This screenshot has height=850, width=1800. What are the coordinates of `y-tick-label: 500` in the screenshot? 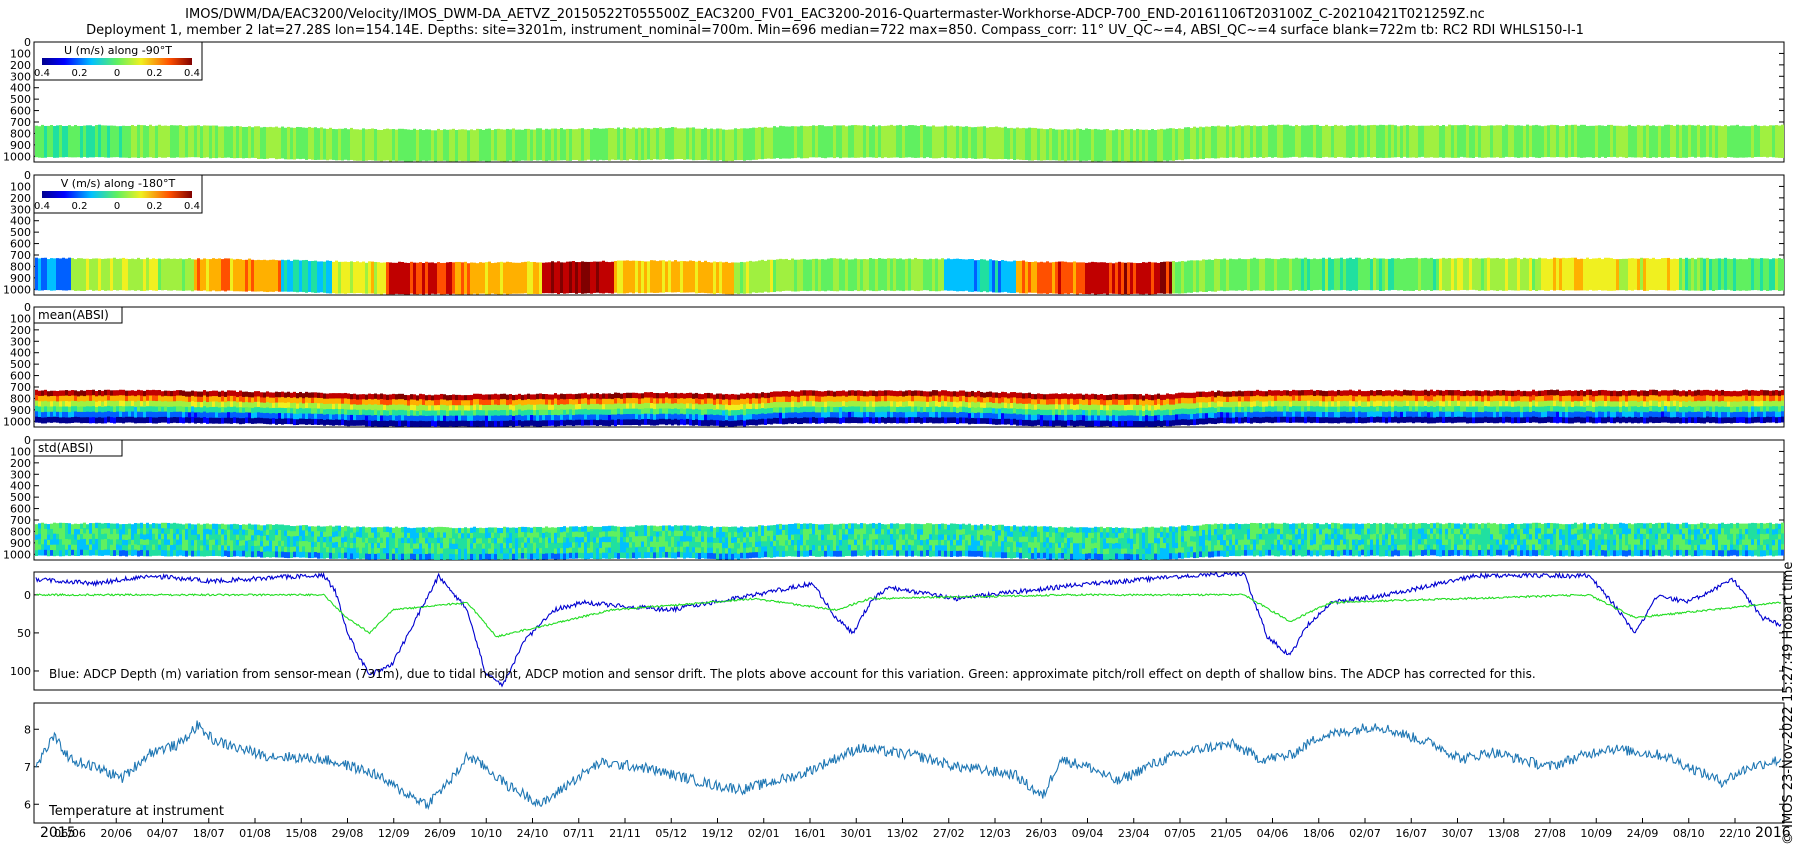 It's located at (20, 232).